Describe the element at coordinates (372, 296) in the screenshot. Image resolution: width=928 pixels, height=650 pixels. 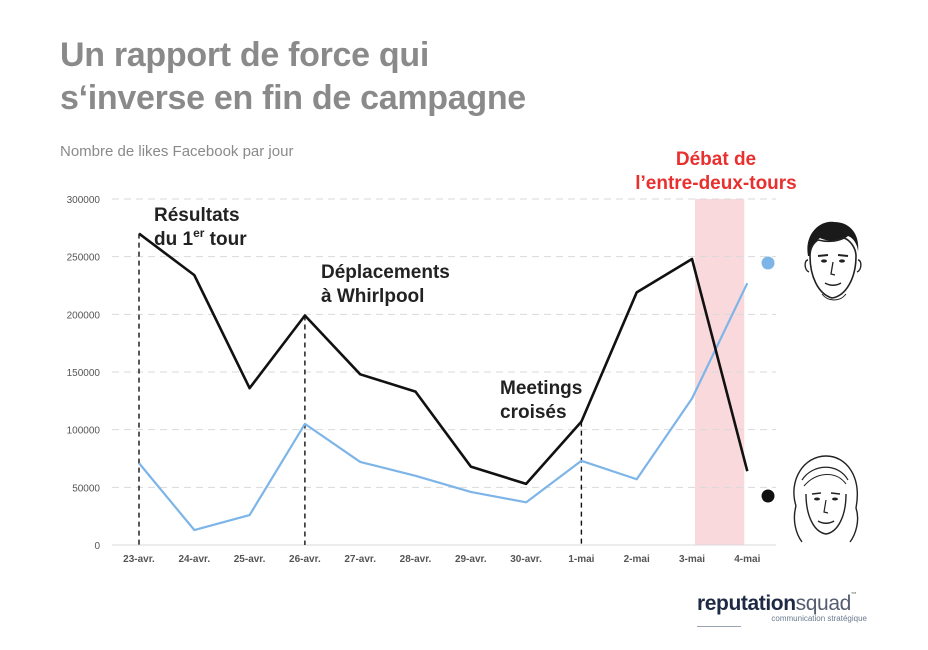
I see `annotation-whirlpool-line2: à Whirlpool` at that location.